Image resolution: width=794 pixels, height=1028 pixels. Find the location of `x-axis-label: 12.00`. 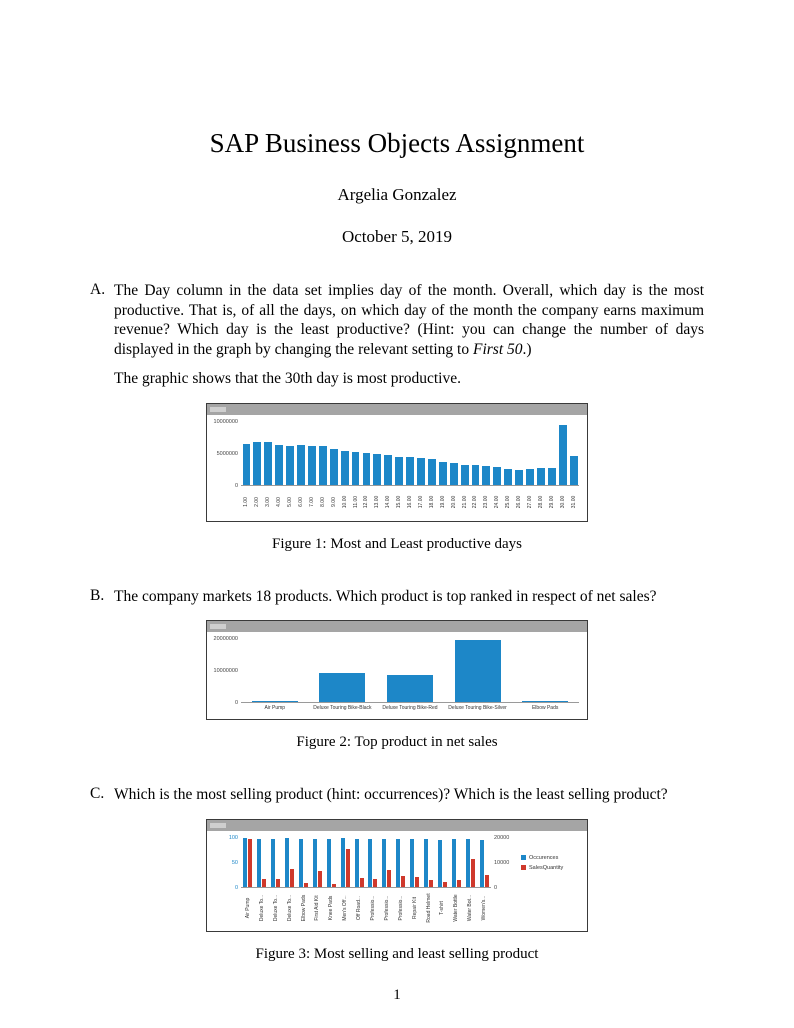

x-axis-label: 12.00 is located at coordinates (366, 501).